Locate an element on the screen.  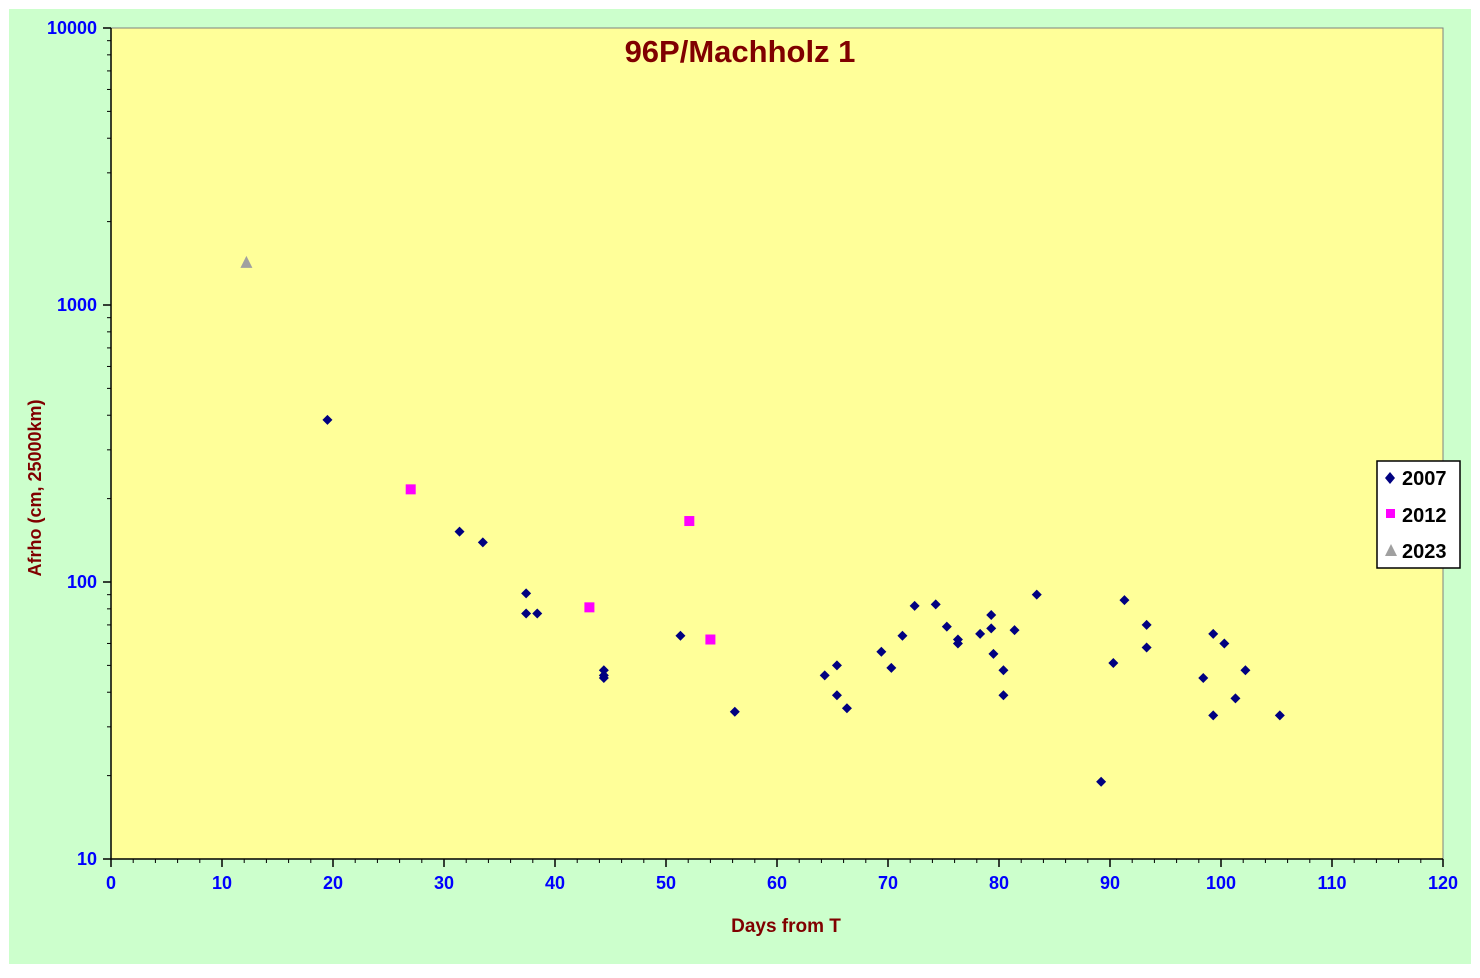
x-tick-label: 110 is located at coordinates (1331, 883).